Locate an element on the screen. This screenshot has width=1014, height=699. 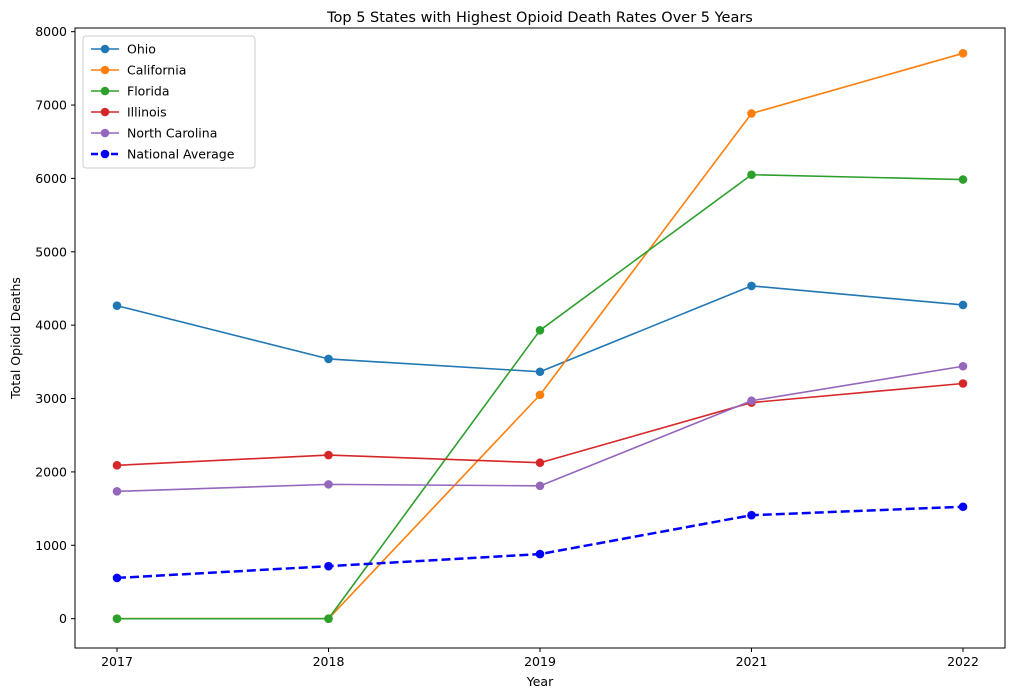
y-tick-label: 0 is located at coordinates (63, 618).